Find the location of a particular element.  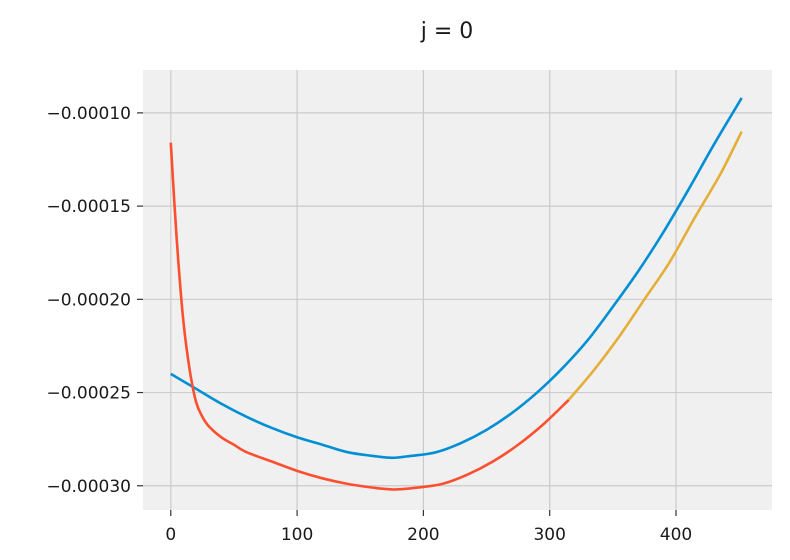

x-axis: 0 100 200 300 400 is located at coordinates (428, 527).